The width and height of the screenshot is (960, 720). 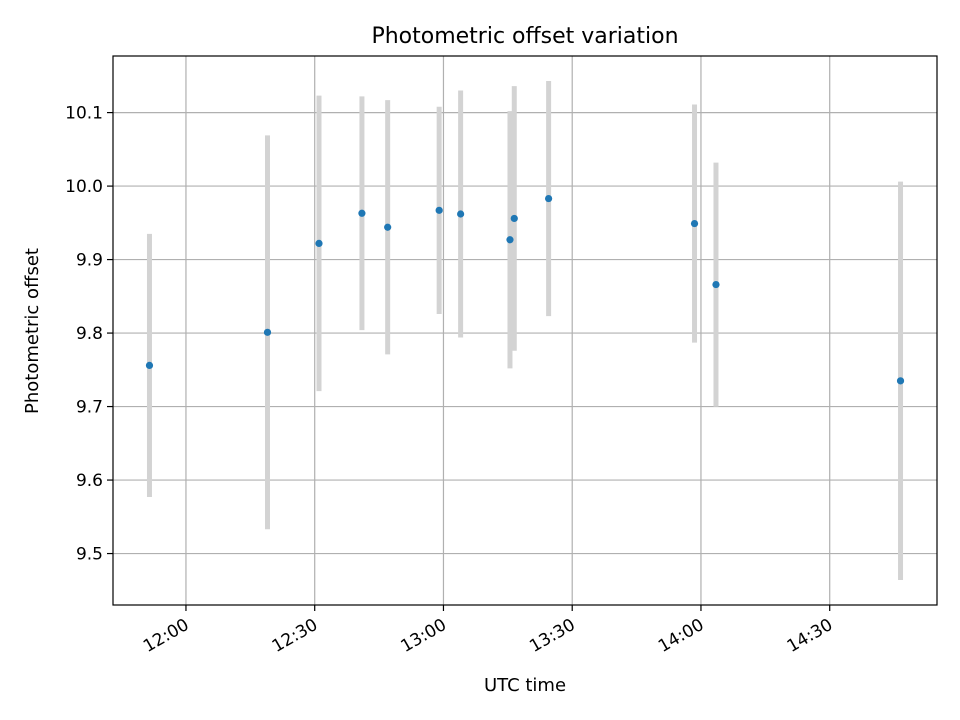 What do you see at coordinates (89, 555) in the screenshot?
I see `y-tick-label: 9.5` at bounding box center [89, 555].